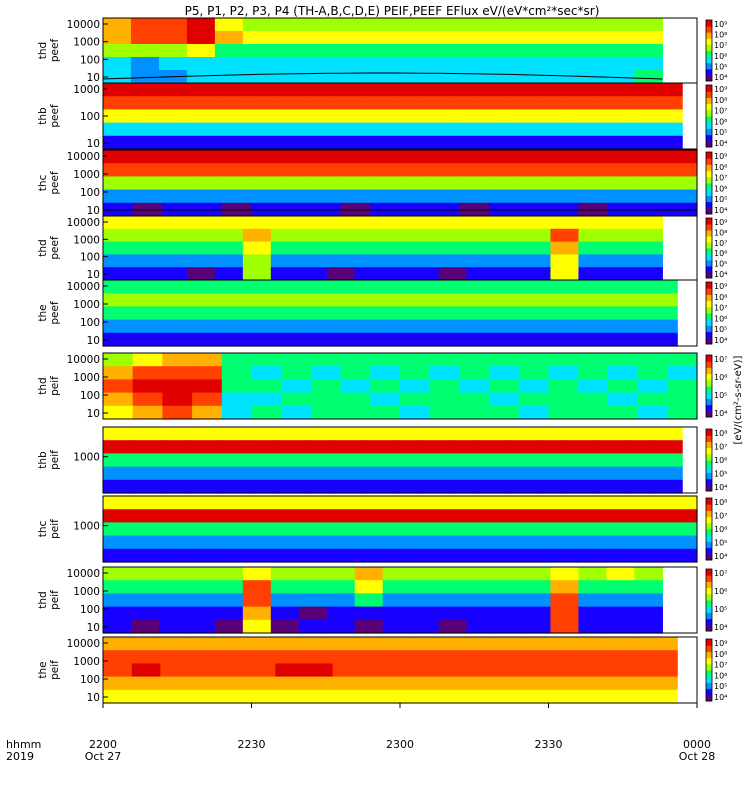  Describe the element at coordinates (382, 76) in the screenshot. I see `spacecraft-potential-curve` at that location.